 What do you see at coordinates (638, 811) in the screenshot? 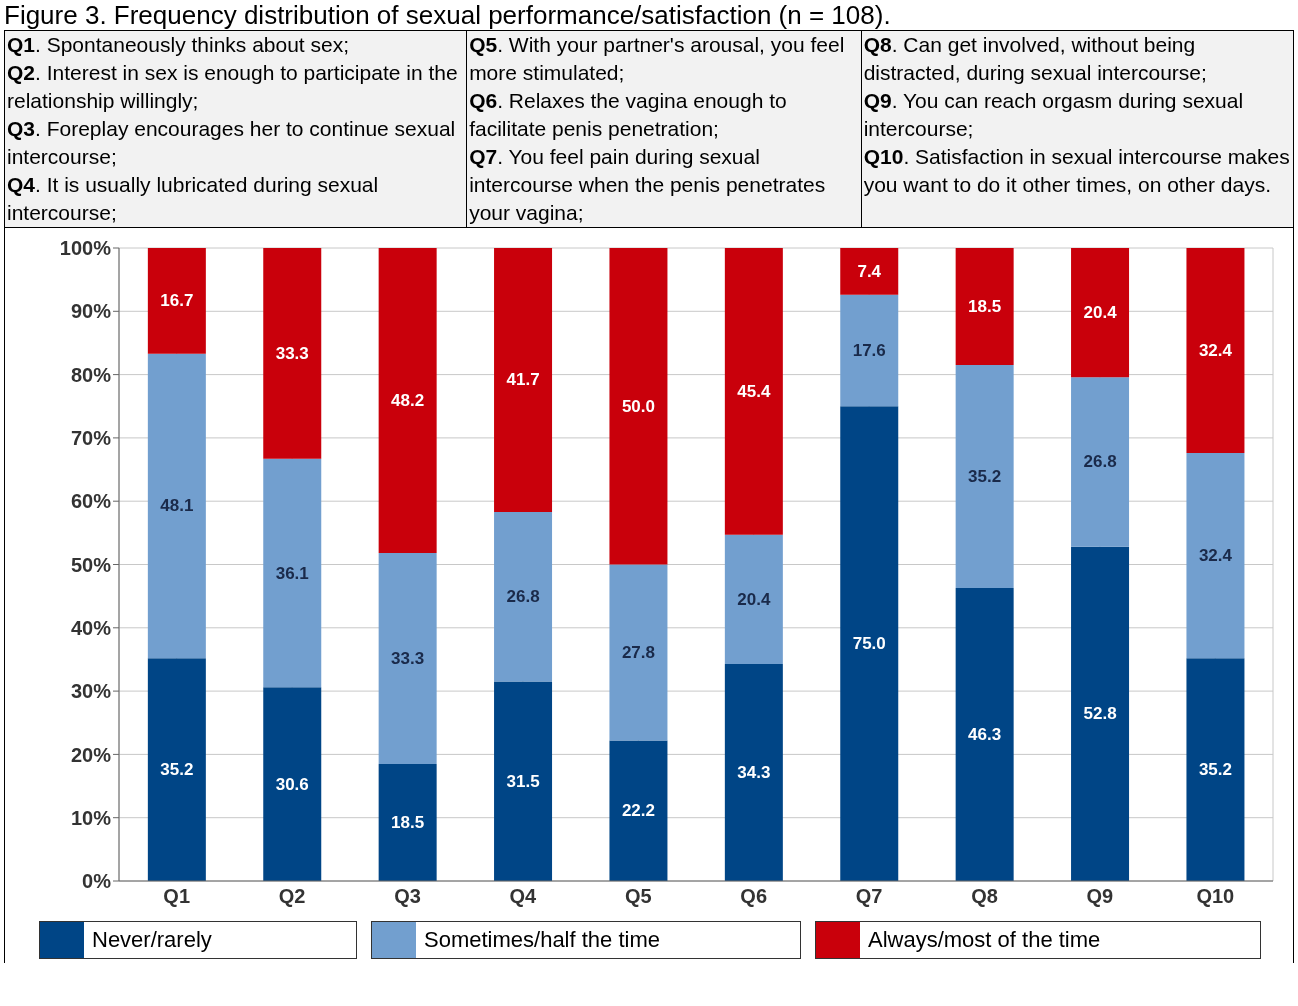
I see `data-label: 22.2` at bounding box center [638, 811].